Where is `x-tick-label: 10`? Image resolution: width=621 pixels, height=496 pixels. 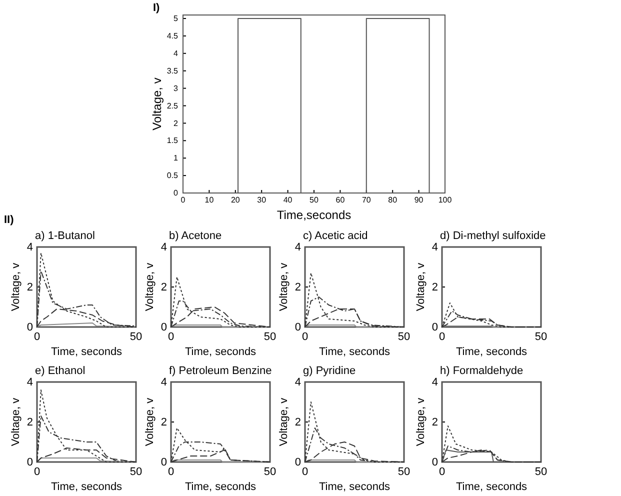 x-tick-label: 10 is located at coordinates (209, 199).